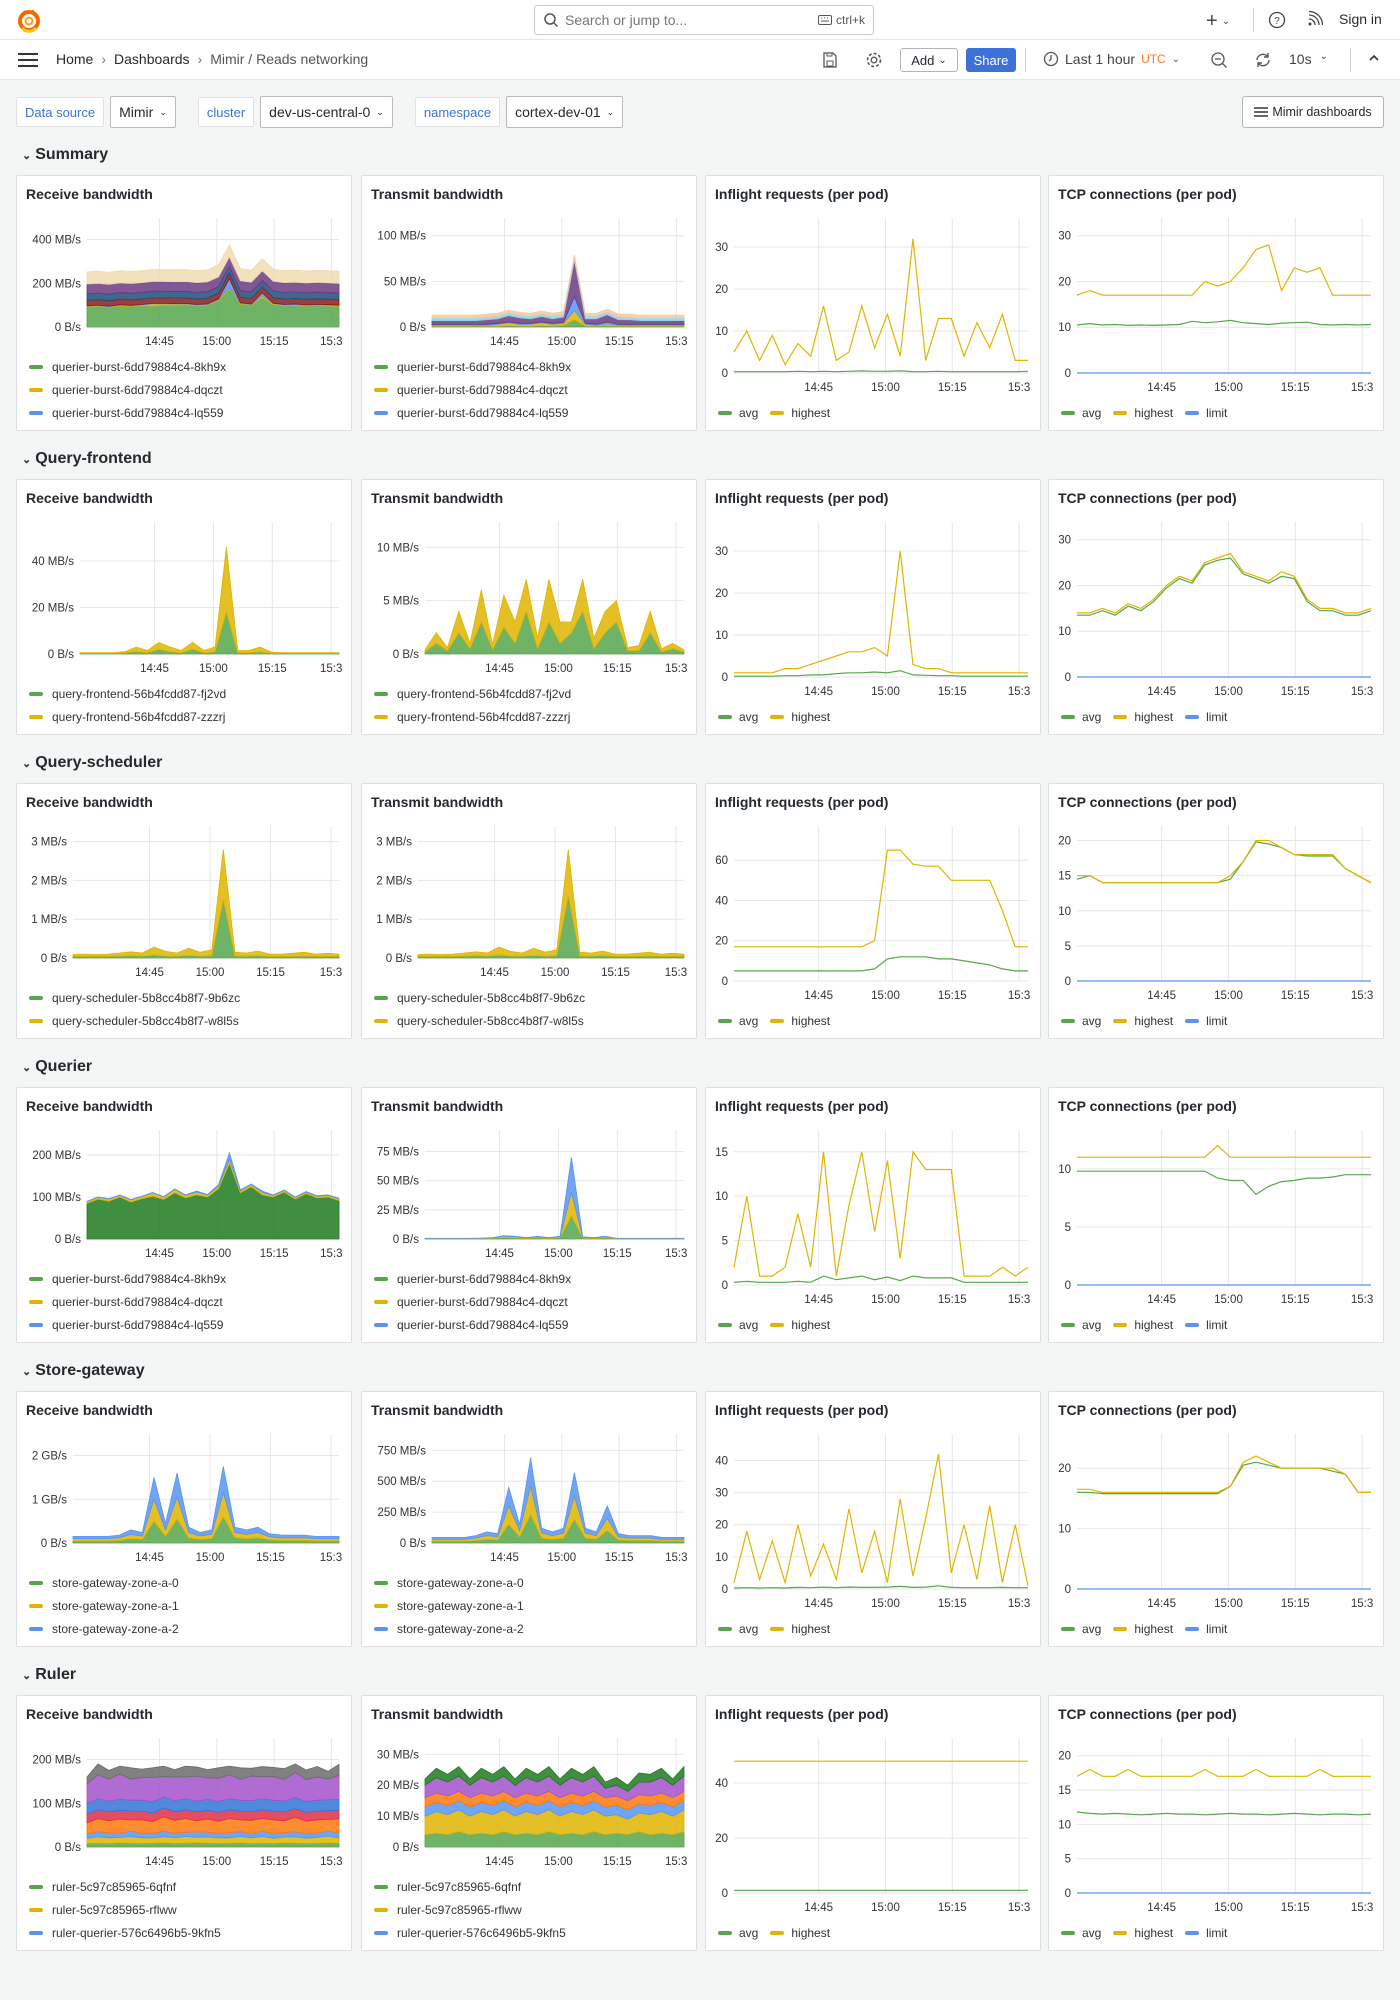  What do you see at coordinates (57, 1067) in the screenshot?
I see `section-header-querier: ⌄ Querier` at bounding box center [57, 1067].